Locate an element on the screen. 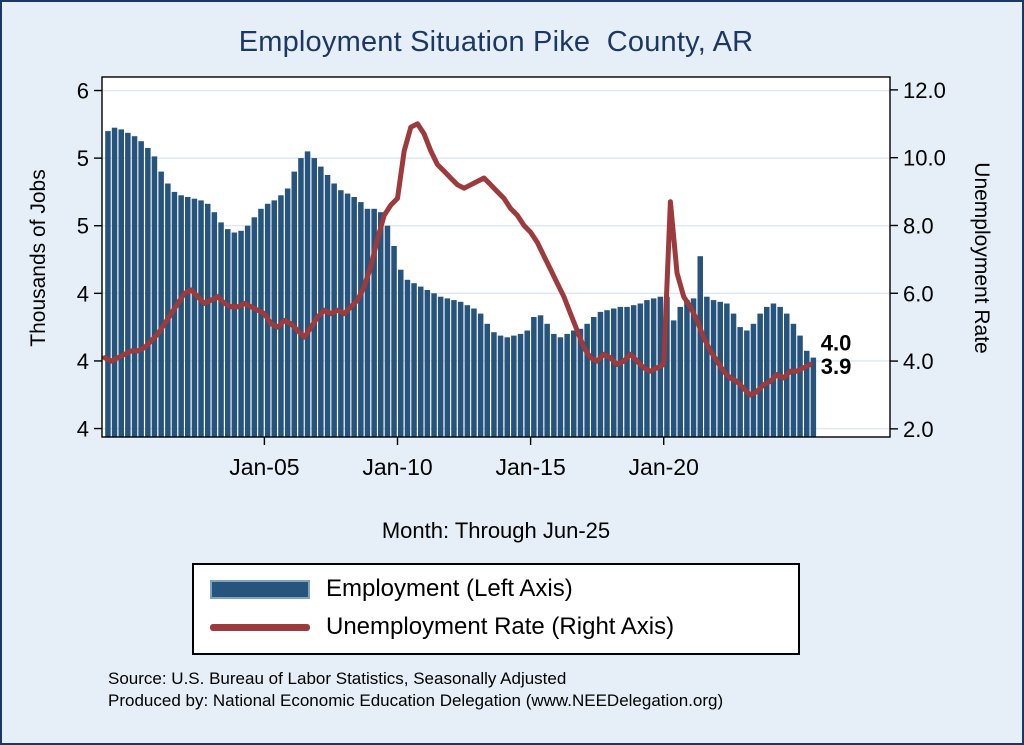 This screenshot has width=1024, height=745. latest-value-annotation: 4.0 is located at coordinates (836, 342).